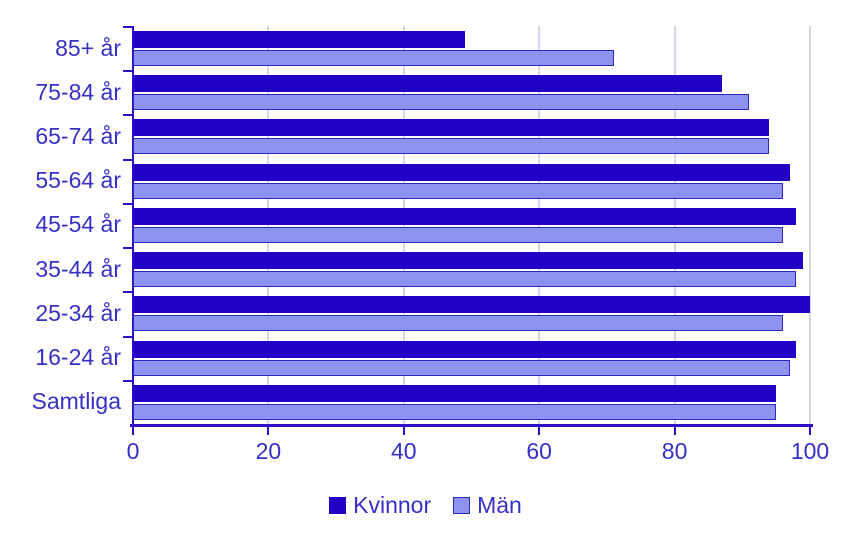 The width and height of the screenshot is (851, 539). What do you see at coordinates (674, 451) in the screenshot?
I see `x-axis-tick-label-80: 80` at bounding box center [674, 451].